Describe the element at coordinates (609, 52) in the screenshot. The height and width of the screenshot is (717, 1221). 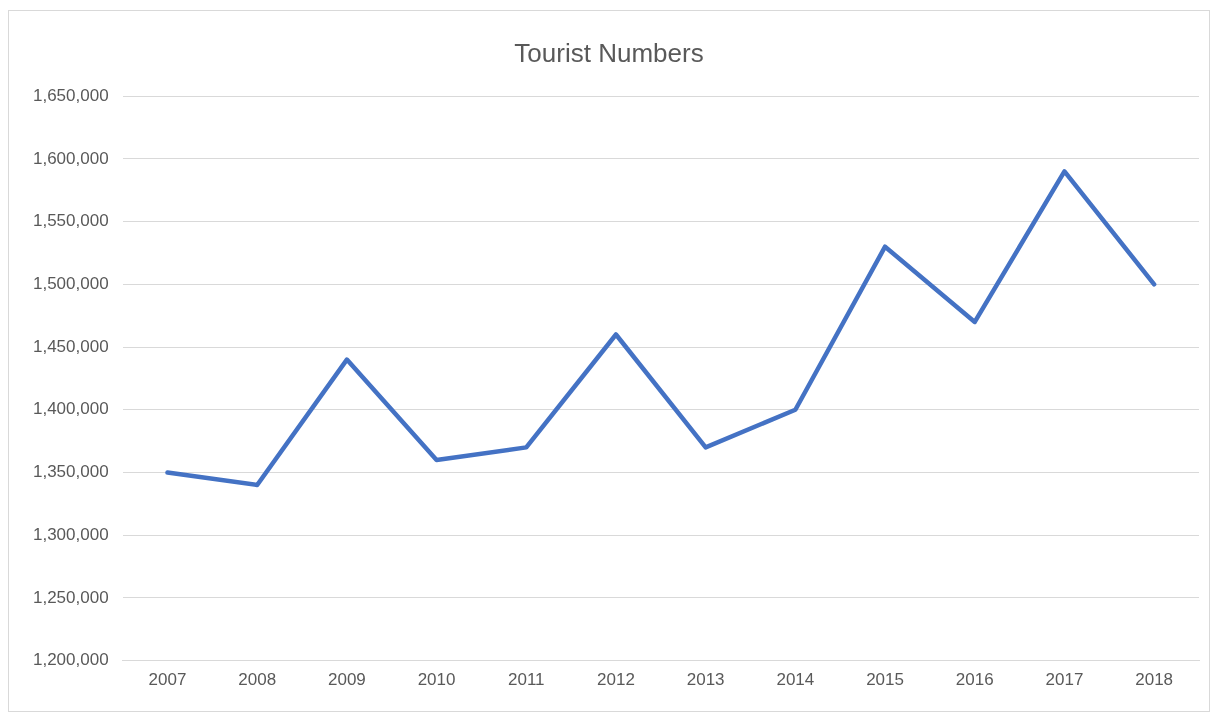
I see `chart-title: Tourist Numbers` at that location.